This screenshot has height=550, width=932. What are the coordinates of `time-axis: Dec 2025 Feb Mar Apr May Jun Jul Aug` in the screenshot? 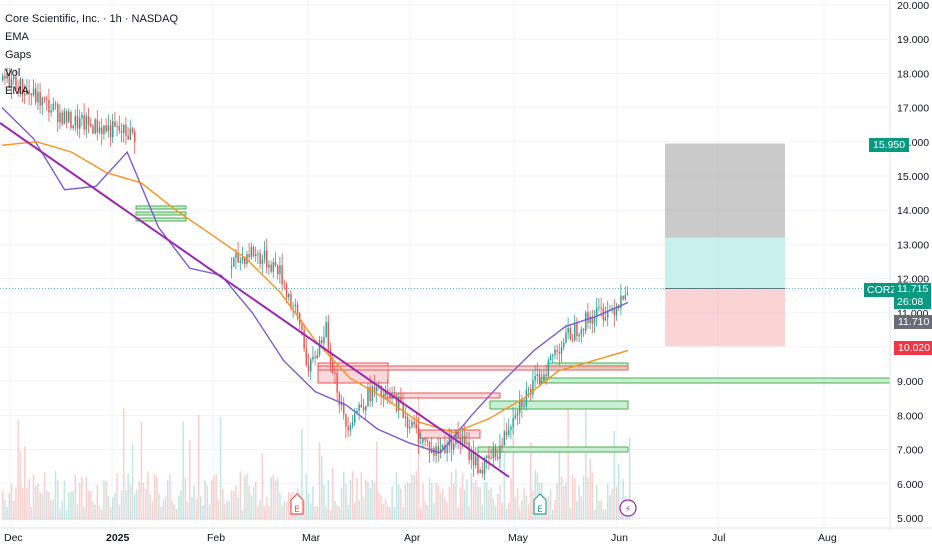 It's located at (466, 535).